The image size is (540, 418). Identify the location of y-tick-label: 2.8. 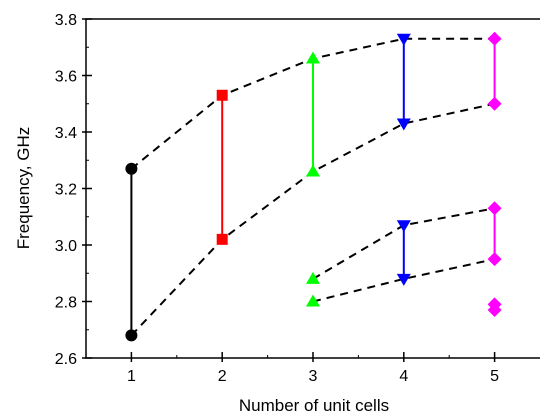
(66, 303).